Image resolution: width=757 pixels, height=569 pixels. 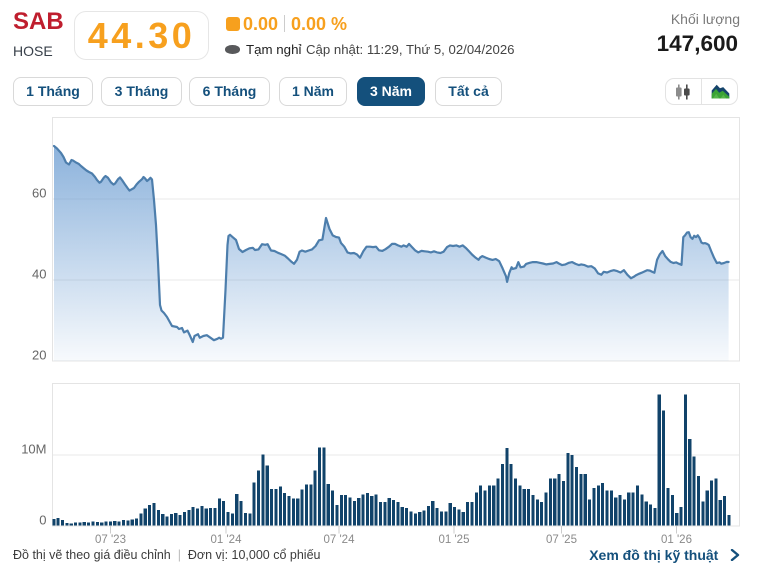 I want to click on svg-text: 07 '25, so click(x=561, y=540).